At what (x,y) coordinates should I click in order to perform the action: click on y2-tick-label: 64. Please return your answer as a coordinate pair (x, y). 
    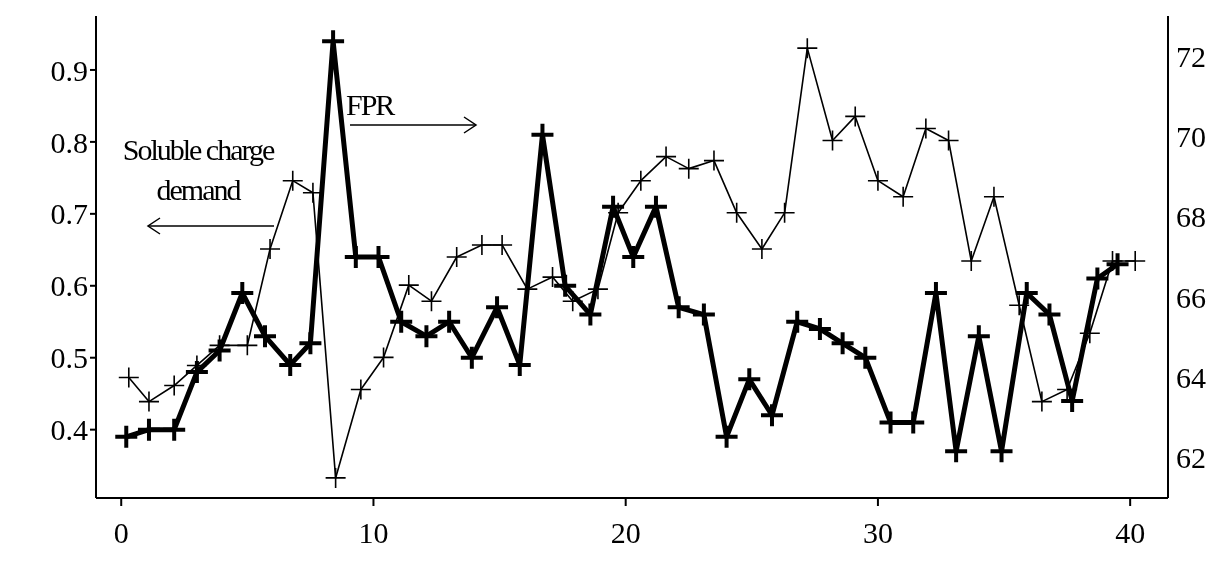
    Looking at the image, I should click on (1191, 378).